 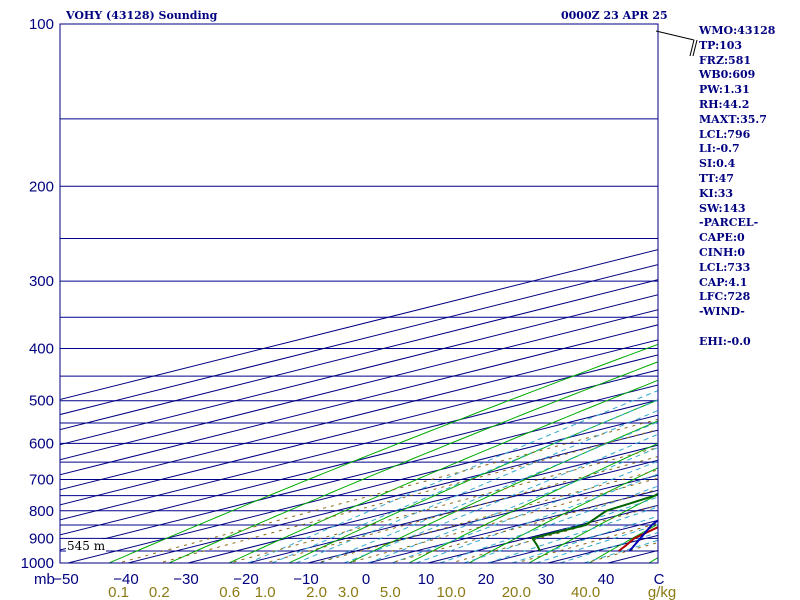 I want to click on temperature-tick-label: −30, so click(x=185, y=579).